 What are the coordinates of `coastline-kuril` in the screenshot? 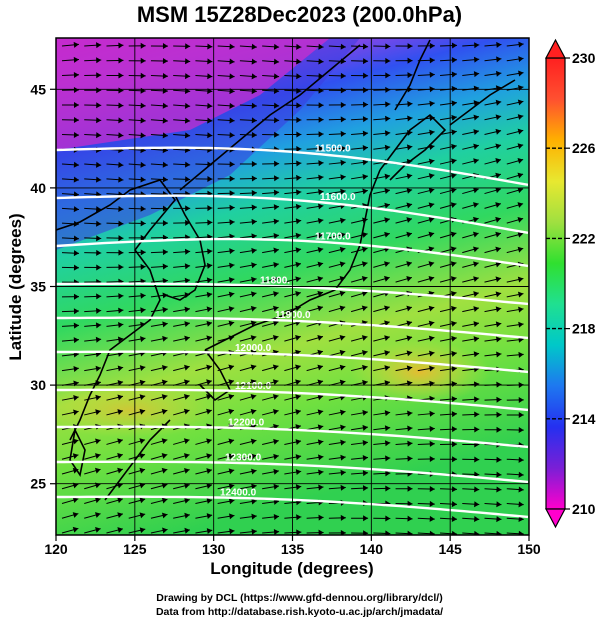 It's located at (482, 102).